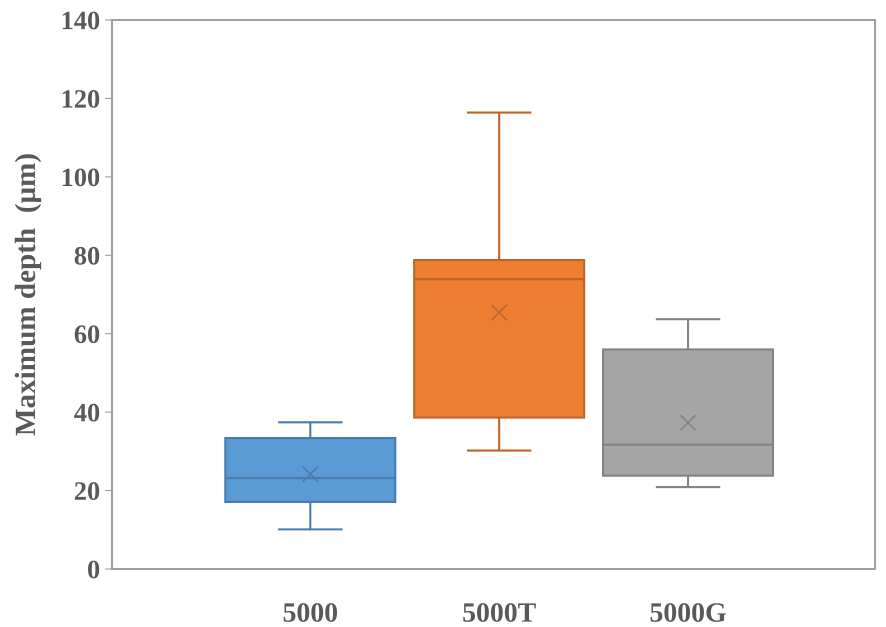  What do you see at coordinates (81, 99) in the screenshot?
I see `y-tick-label: 120` at bounding box center [81, 99].